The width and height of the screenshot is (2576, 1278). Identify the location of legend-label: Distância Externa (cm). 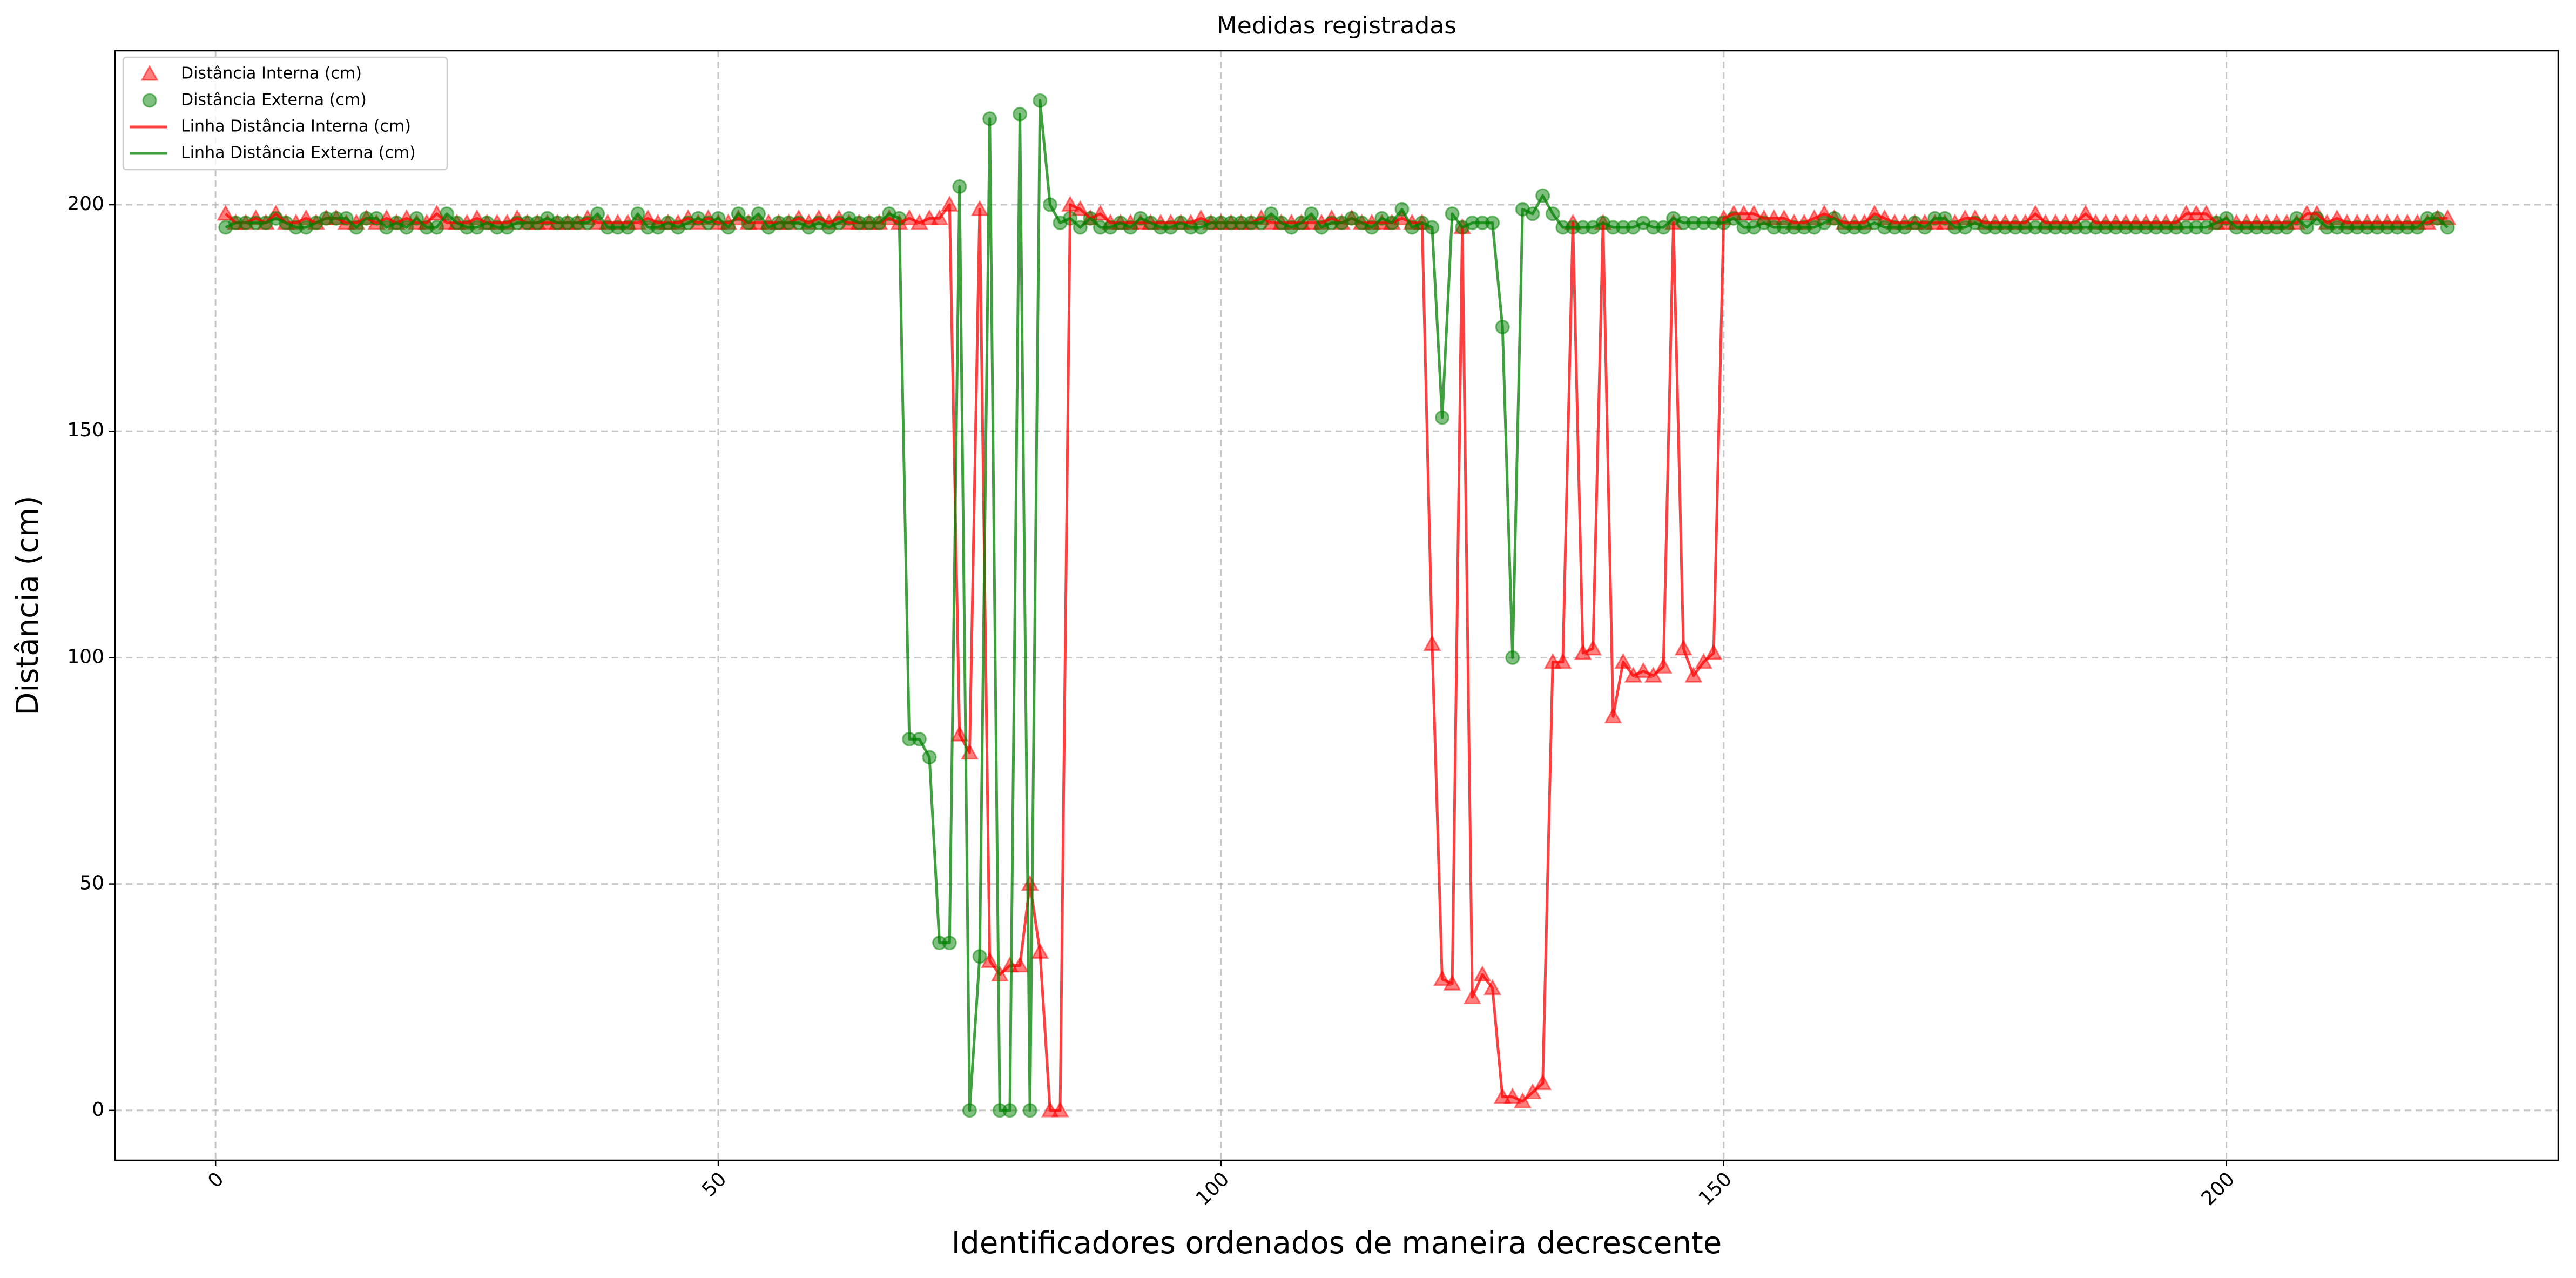
(274, 100).